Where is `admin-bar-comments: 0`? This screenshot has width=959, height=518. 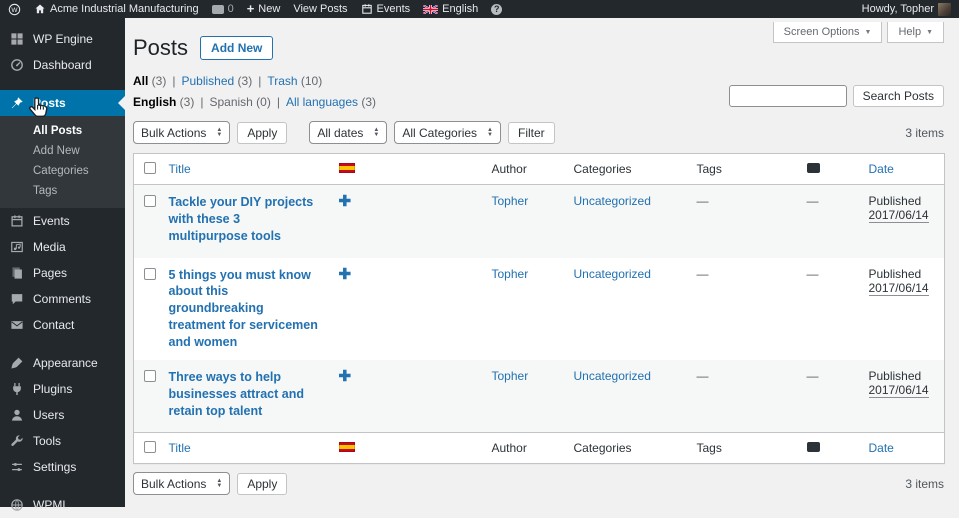 admin-bar-comments: 0 is located at coordinates (223, 9).